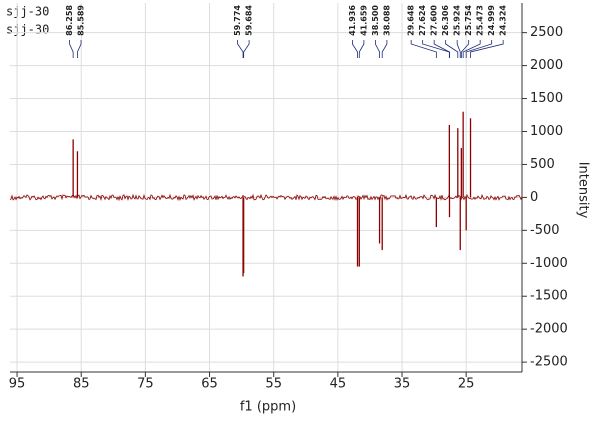 This screenshot has height=423, width=600. I want to click on y-tick-label: -2000, so click(549, 329).